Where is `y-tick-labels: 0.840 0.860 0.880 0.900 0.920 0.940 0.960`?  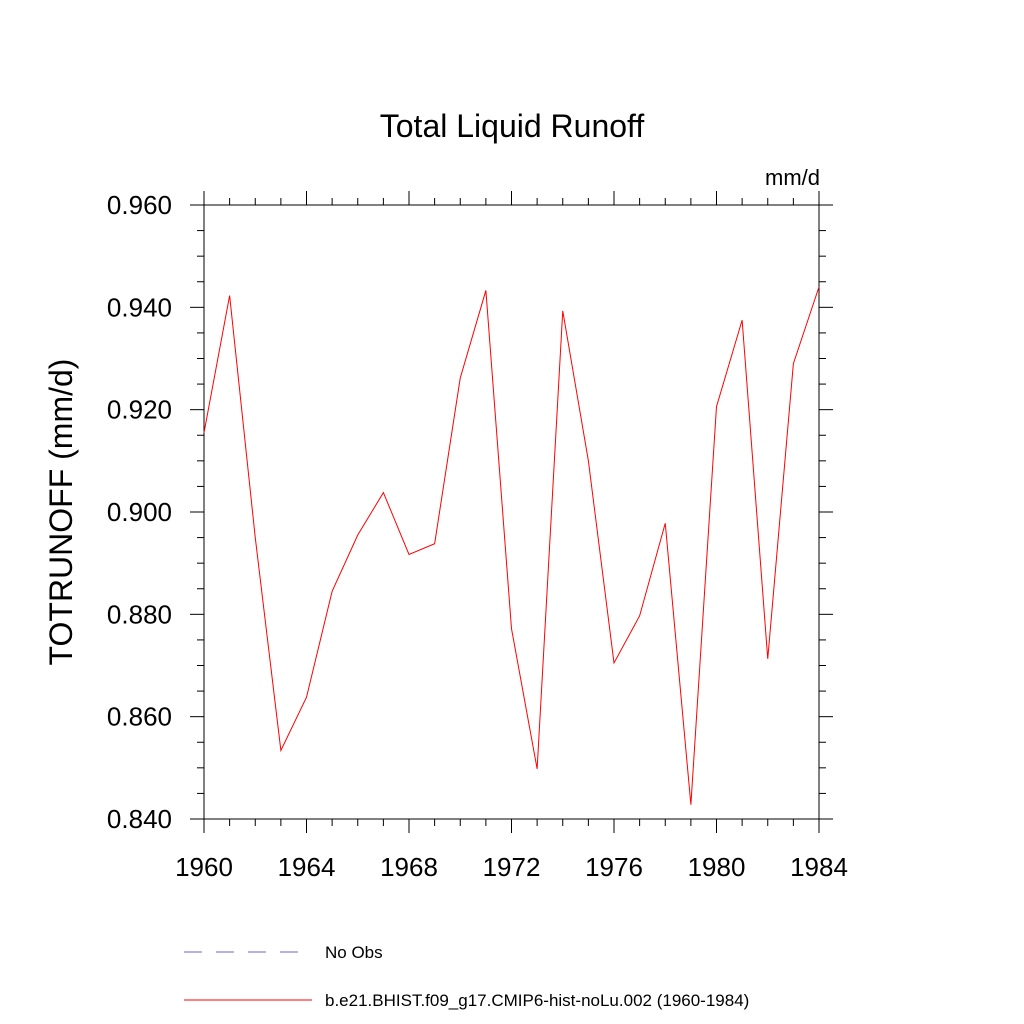
y-tick-labels: 0.840 0.860 0.880 0.900 0.920 0.940 0.960 is located at coordinates (139, 512).